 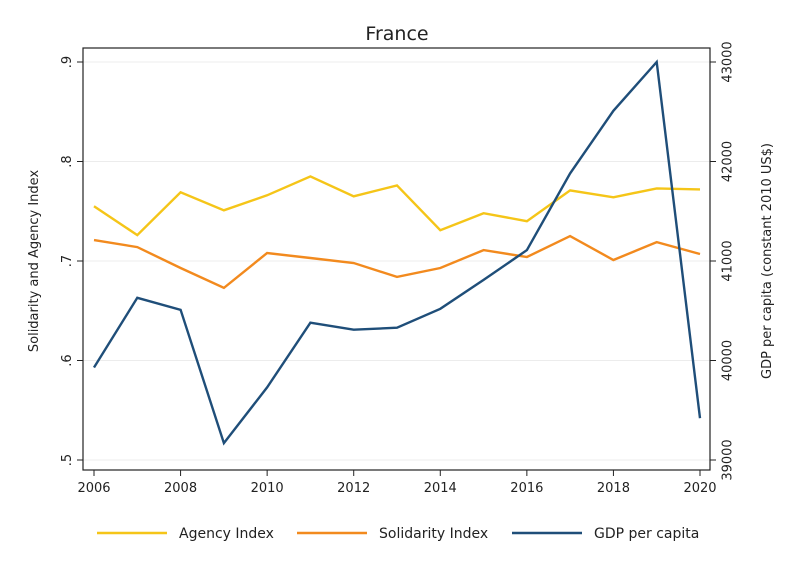 What do you see at coordinates (67, 161) in the screenshot?
I see `left-tick-label: .8` at bounding box center [67, 161].